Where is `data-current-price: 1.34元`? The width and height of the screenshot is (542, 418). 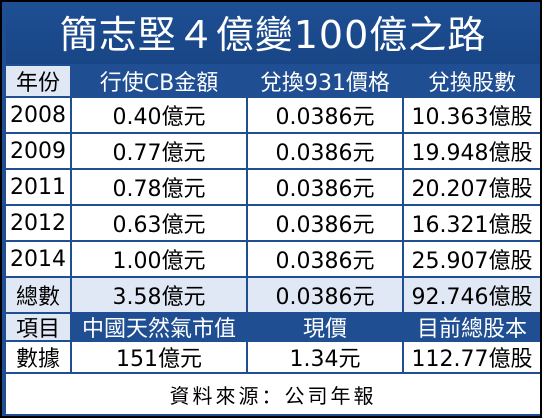 data-current-price: 1.34元 is located at coordinates (325, 357).